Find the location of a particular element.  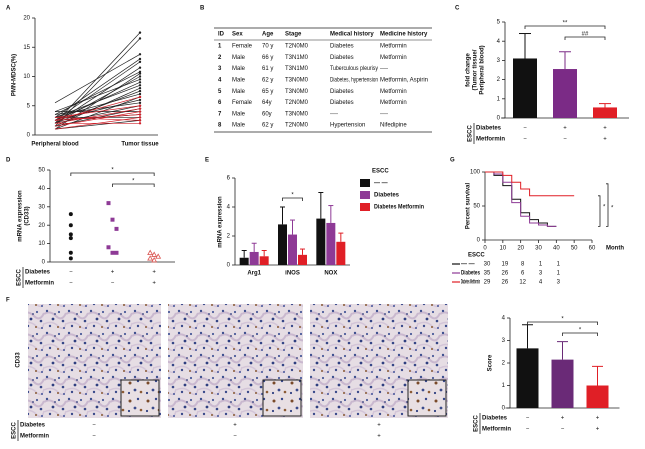

table-header: ID is located at coordinates (221, 35).